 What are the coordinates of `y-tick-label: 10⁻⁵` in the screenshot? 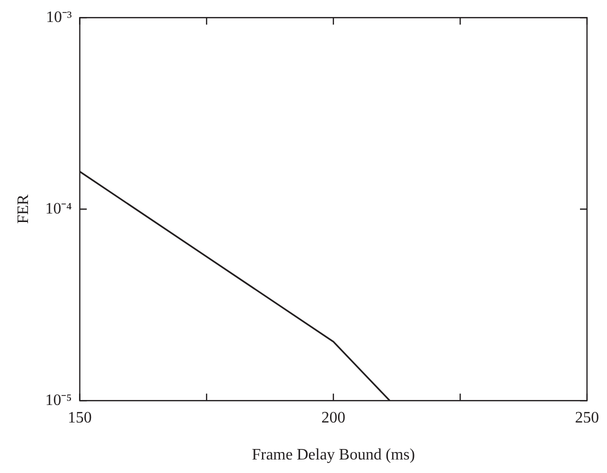 It's located at (58, 400).